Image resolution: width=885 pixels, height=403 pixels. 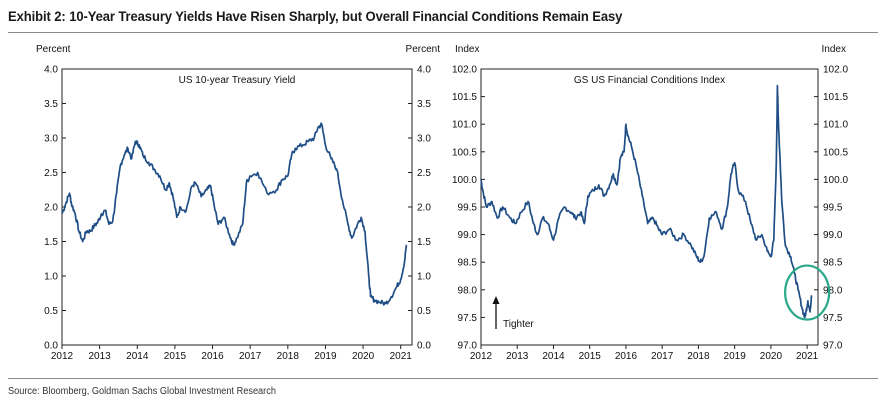 I want to click on footer-divider, so click(x=443, y=378).